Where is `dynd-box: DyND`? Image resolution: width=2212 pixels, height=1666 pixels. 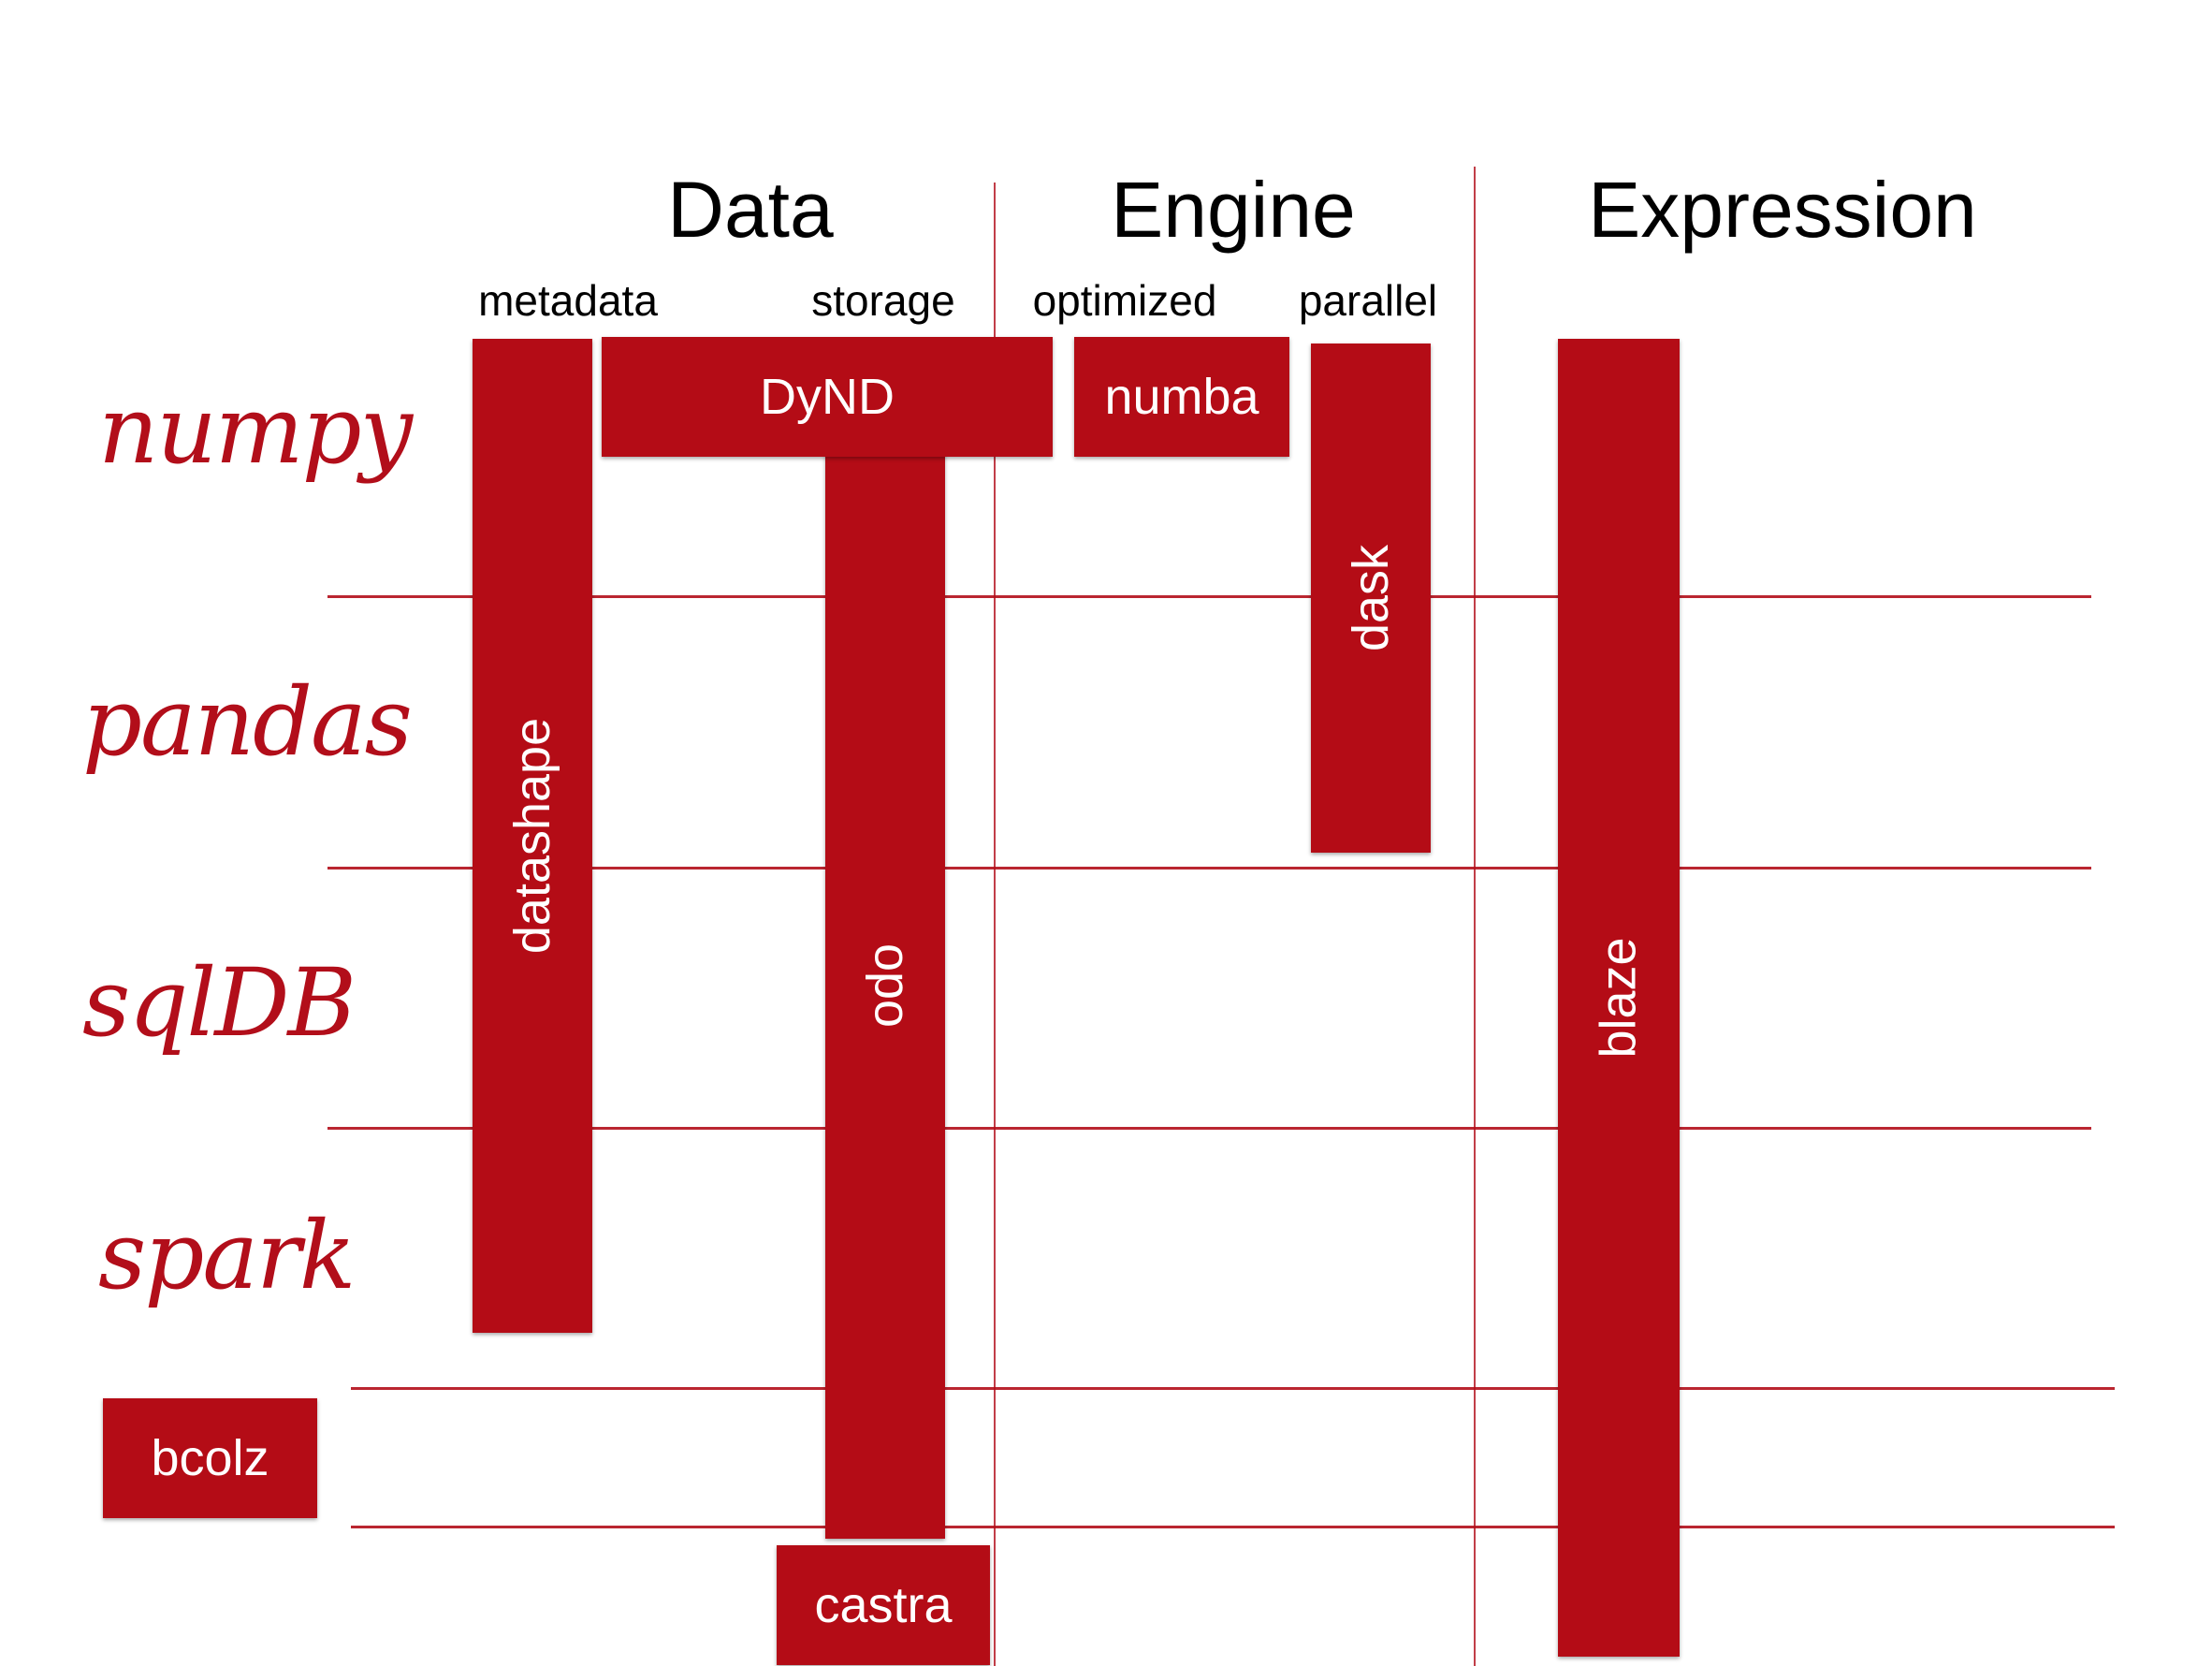 dynd-box: DyND is located at coordinates (827, 397).